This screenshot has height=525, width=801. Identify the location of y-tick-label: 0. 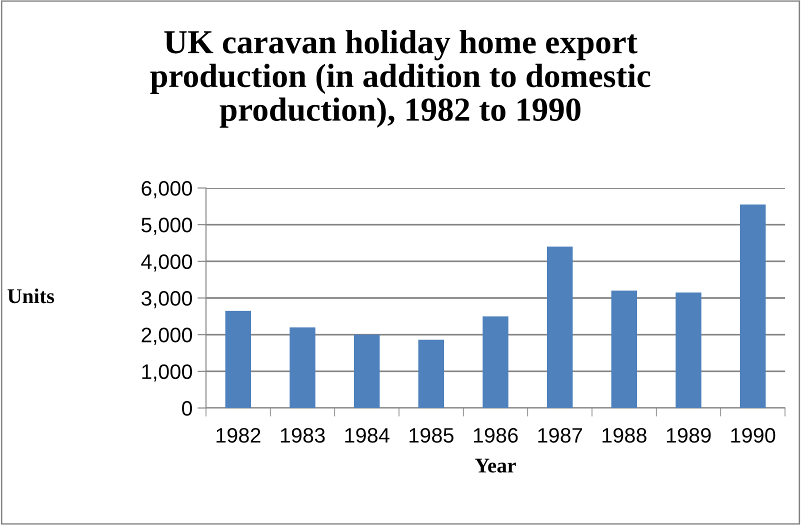
(187, 408).